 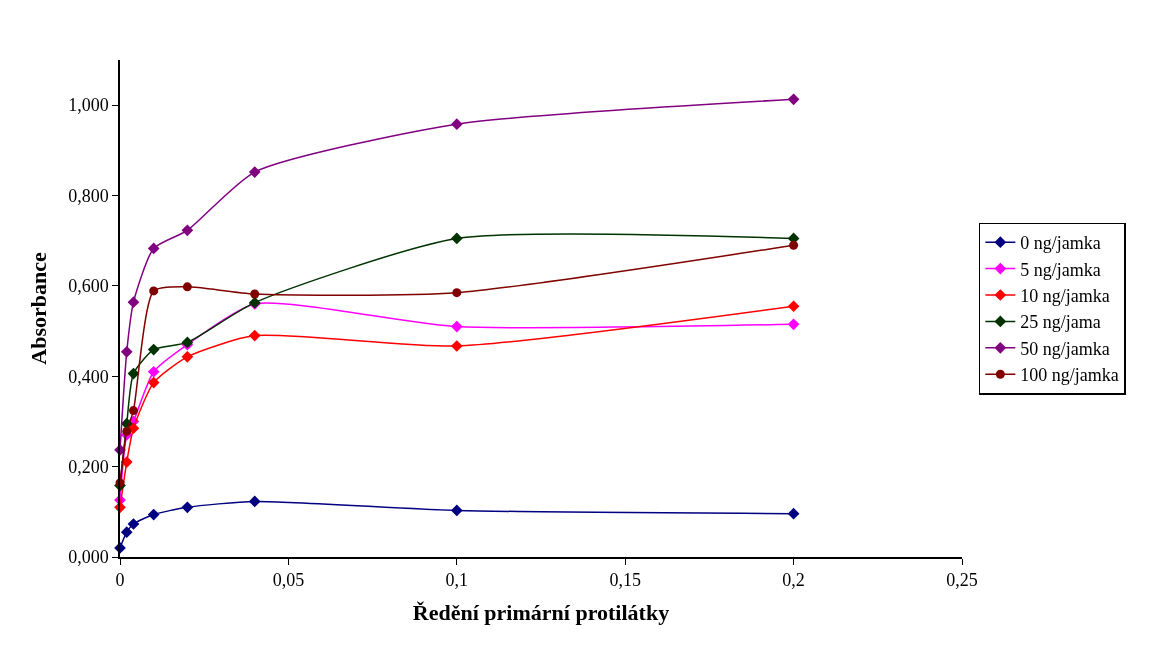 I want to click on legend-label: 100 ng/jamka, so click(x=1069, y=375).